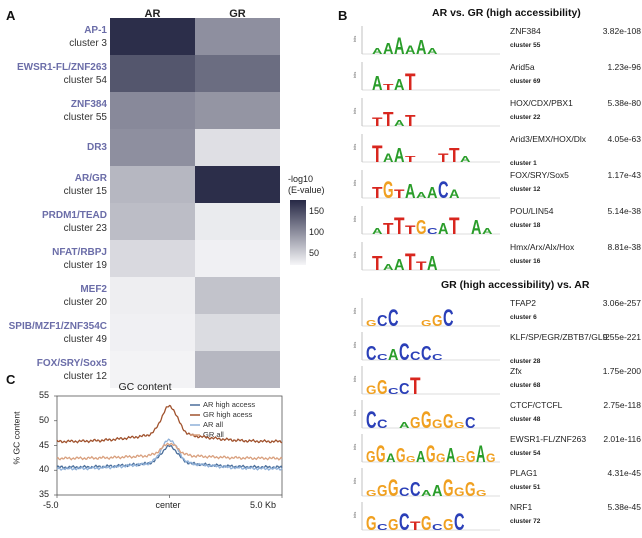  Describe the element at coordinates (85, 376) in the screenshot. I see `heatmap-row-cluster: cluster 12` at that location.